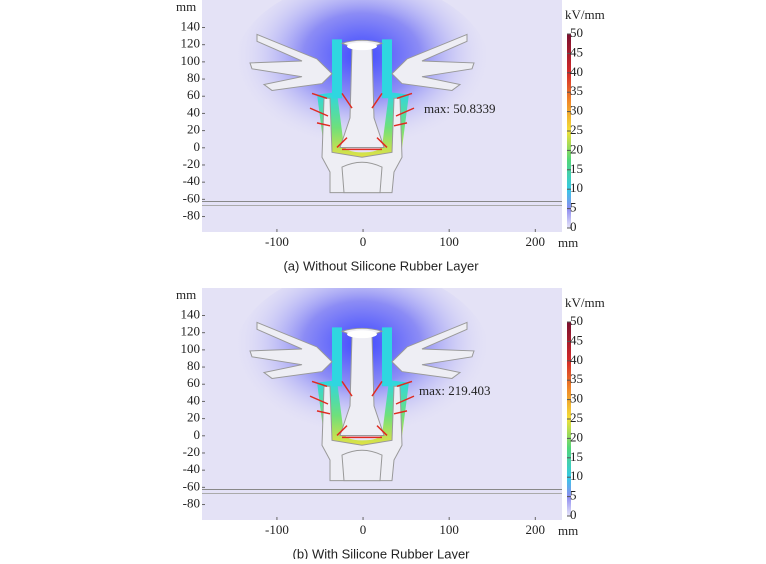 This screenshot has height=564, width=766. Describe the element at coordinates (460, 108) in the screenshot. I see `max-annotation: max: 50.8339` at that location.